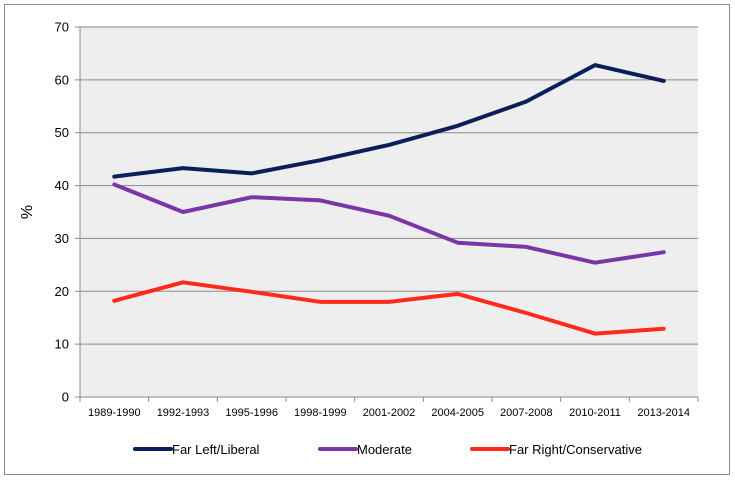 The width and height of the screenshot is (735, 480). What do you see at coordinates (320, 413) in the screenshot?
I see `x-tick-label: 1998-1999` at bounding box center [320, 413].